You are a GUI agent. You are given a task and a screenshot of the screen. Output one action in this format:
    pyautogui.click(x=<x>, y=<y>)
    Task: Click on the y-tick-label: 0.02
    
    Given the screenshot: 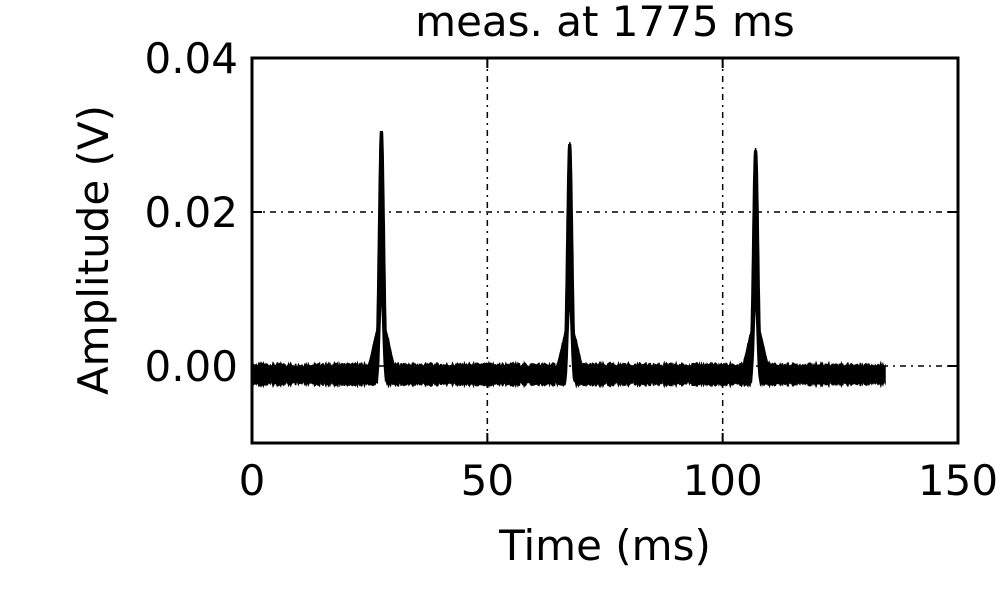 What is the action you would take?
    pyautogui.click(x=191, y=212)
    